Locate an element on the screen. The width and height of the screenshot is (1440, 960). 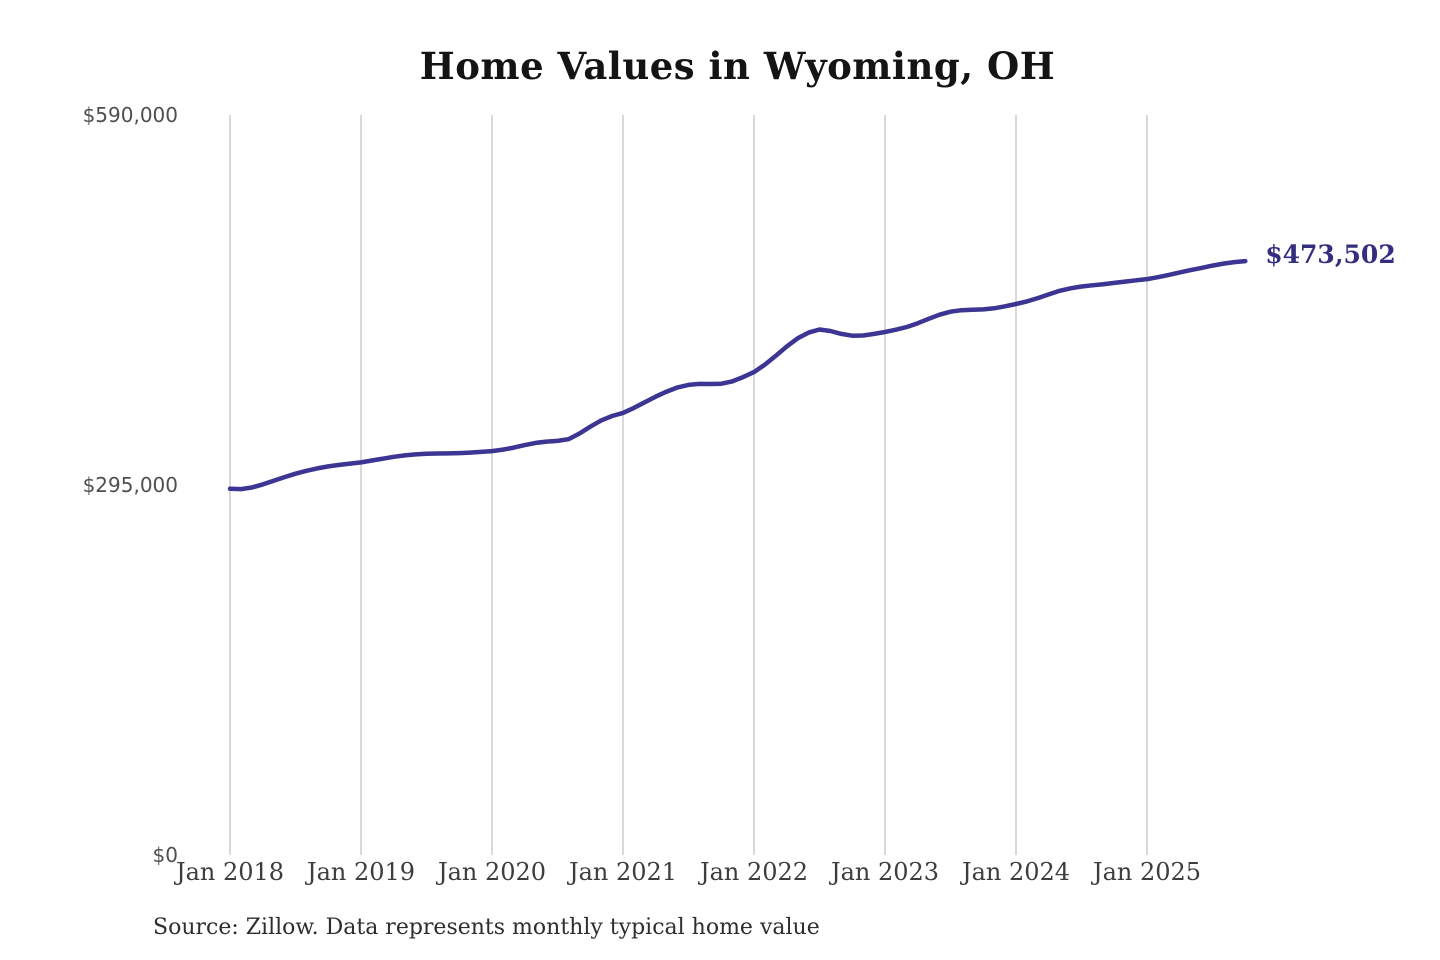
y-tick-label: $0 is located at coordinates (165, 855).